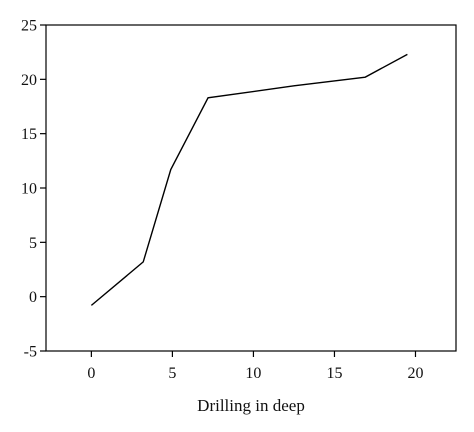 The image size is (474, 432). Describe the element at coordinates (91, 373) in the screenshot. I see `x-tick-label: 0` at that location.